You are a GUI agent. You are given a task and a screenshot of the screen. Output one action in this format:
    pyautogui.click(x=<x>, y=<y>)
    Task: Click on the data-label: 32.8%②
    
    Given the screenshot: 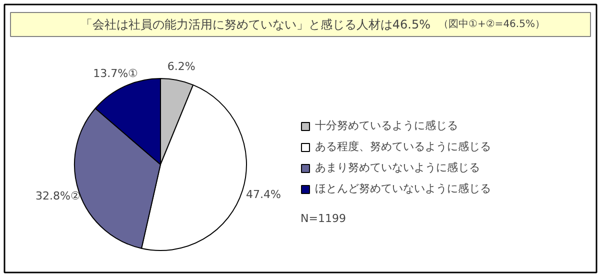 What is the action you would take?
    pyautogui.click(x=58, y=195)
    